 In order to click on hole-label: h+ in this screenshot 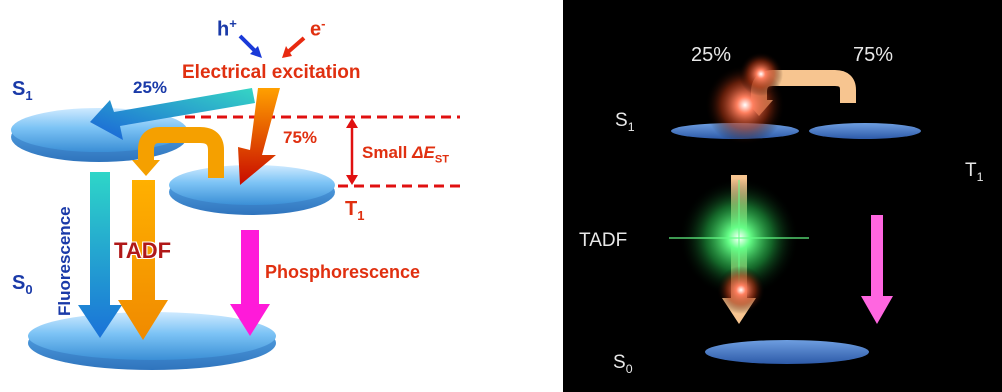, I will do `click(227, 28)`.